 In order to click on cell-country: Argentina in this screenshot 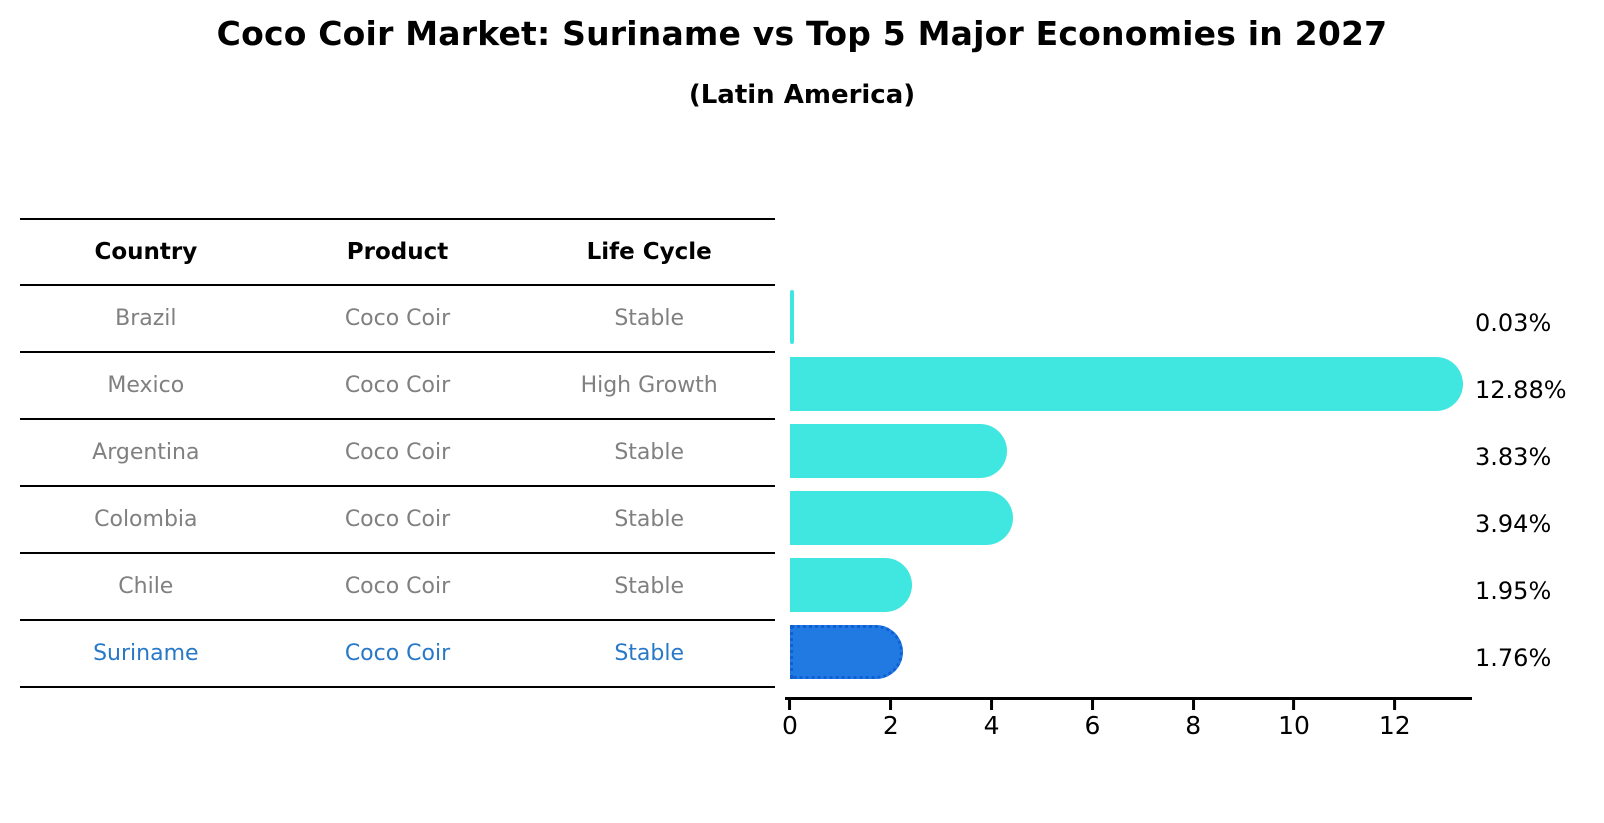, I will do `click(146, 452)`.